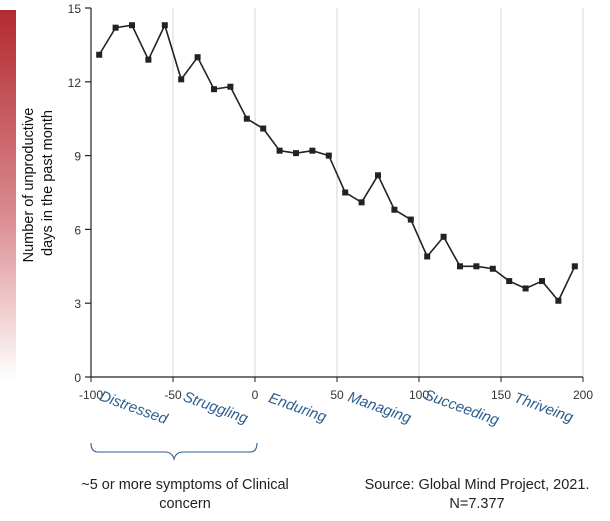  I want to click on x-tick-label: 200, so click(583, 395).